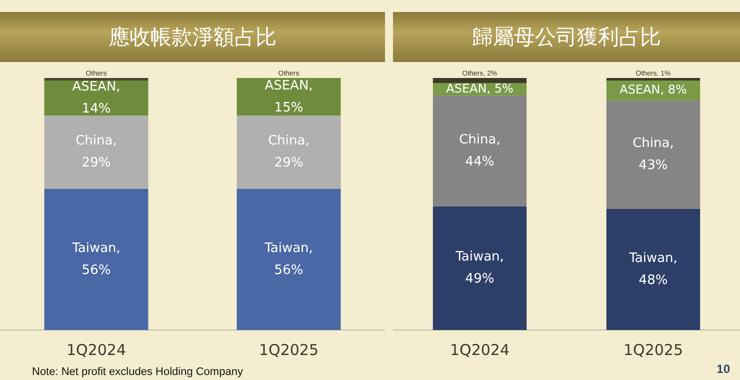  What do you see at coordinates (723, 369) in the screenshot?
I see `text: 10` at bounding box center [723, 369].